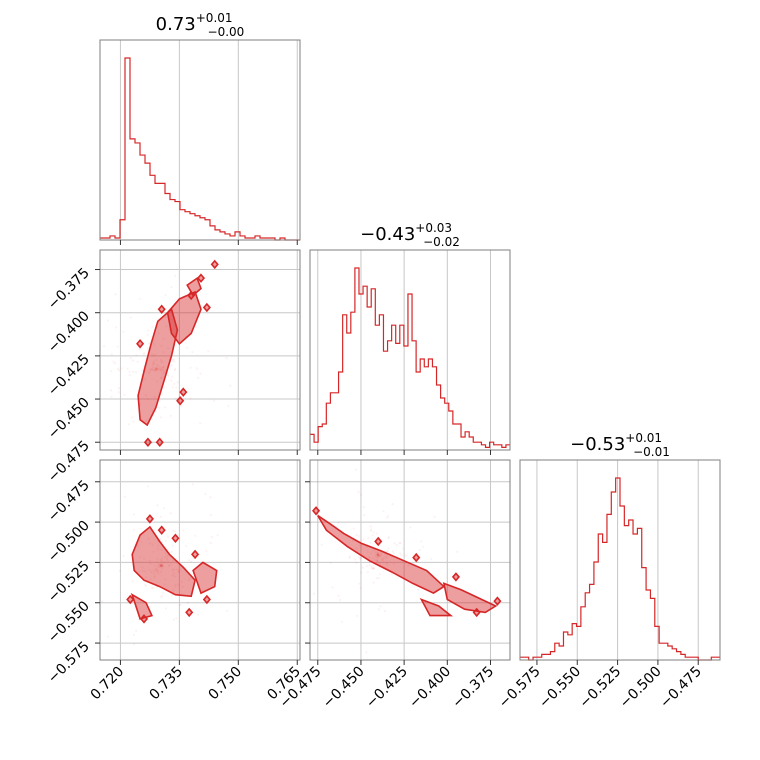  I want to click on y-tick-label-param-2: −0.450, so click(69, 419).